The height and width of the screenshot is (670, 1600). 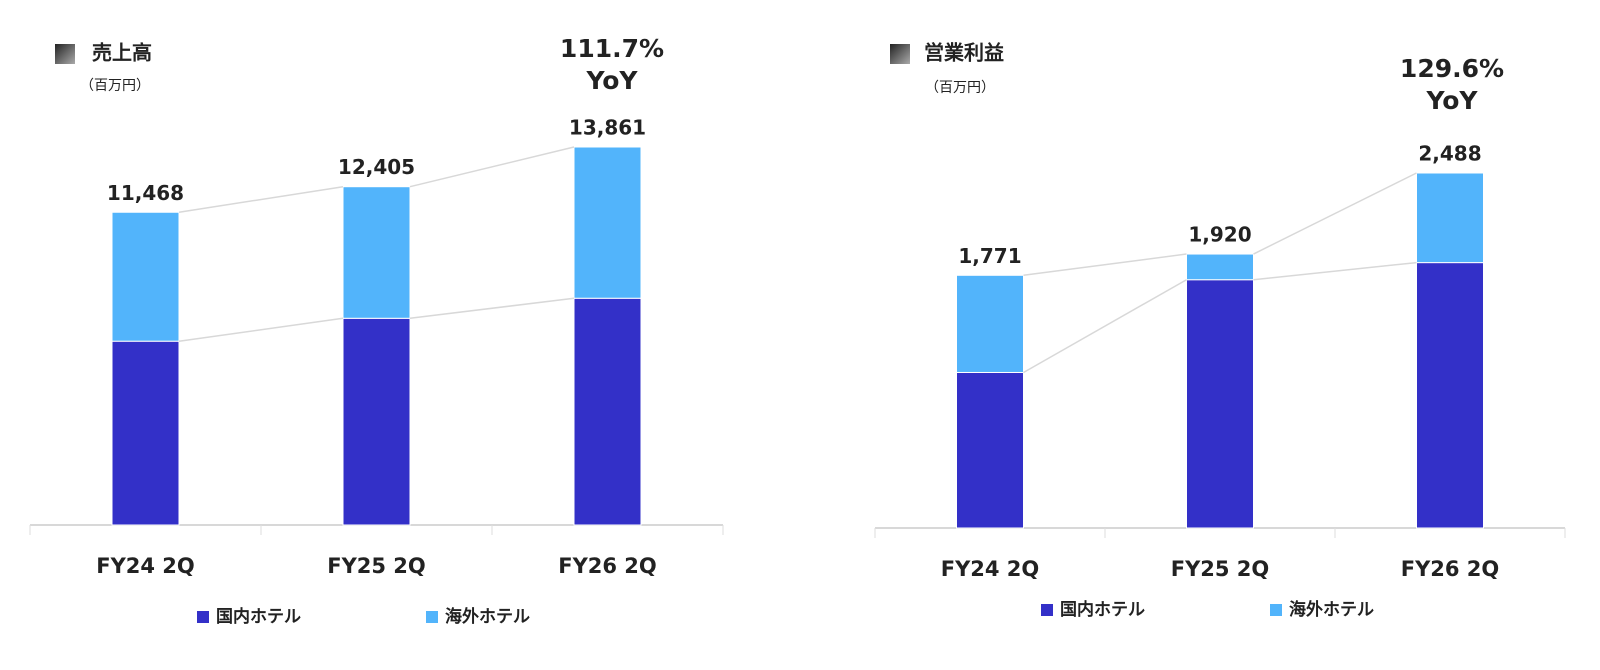 What do you see at coordinates (607, 128) in the screenshot?
I see `total-label: 13,861` at bounding box center [607, 128].